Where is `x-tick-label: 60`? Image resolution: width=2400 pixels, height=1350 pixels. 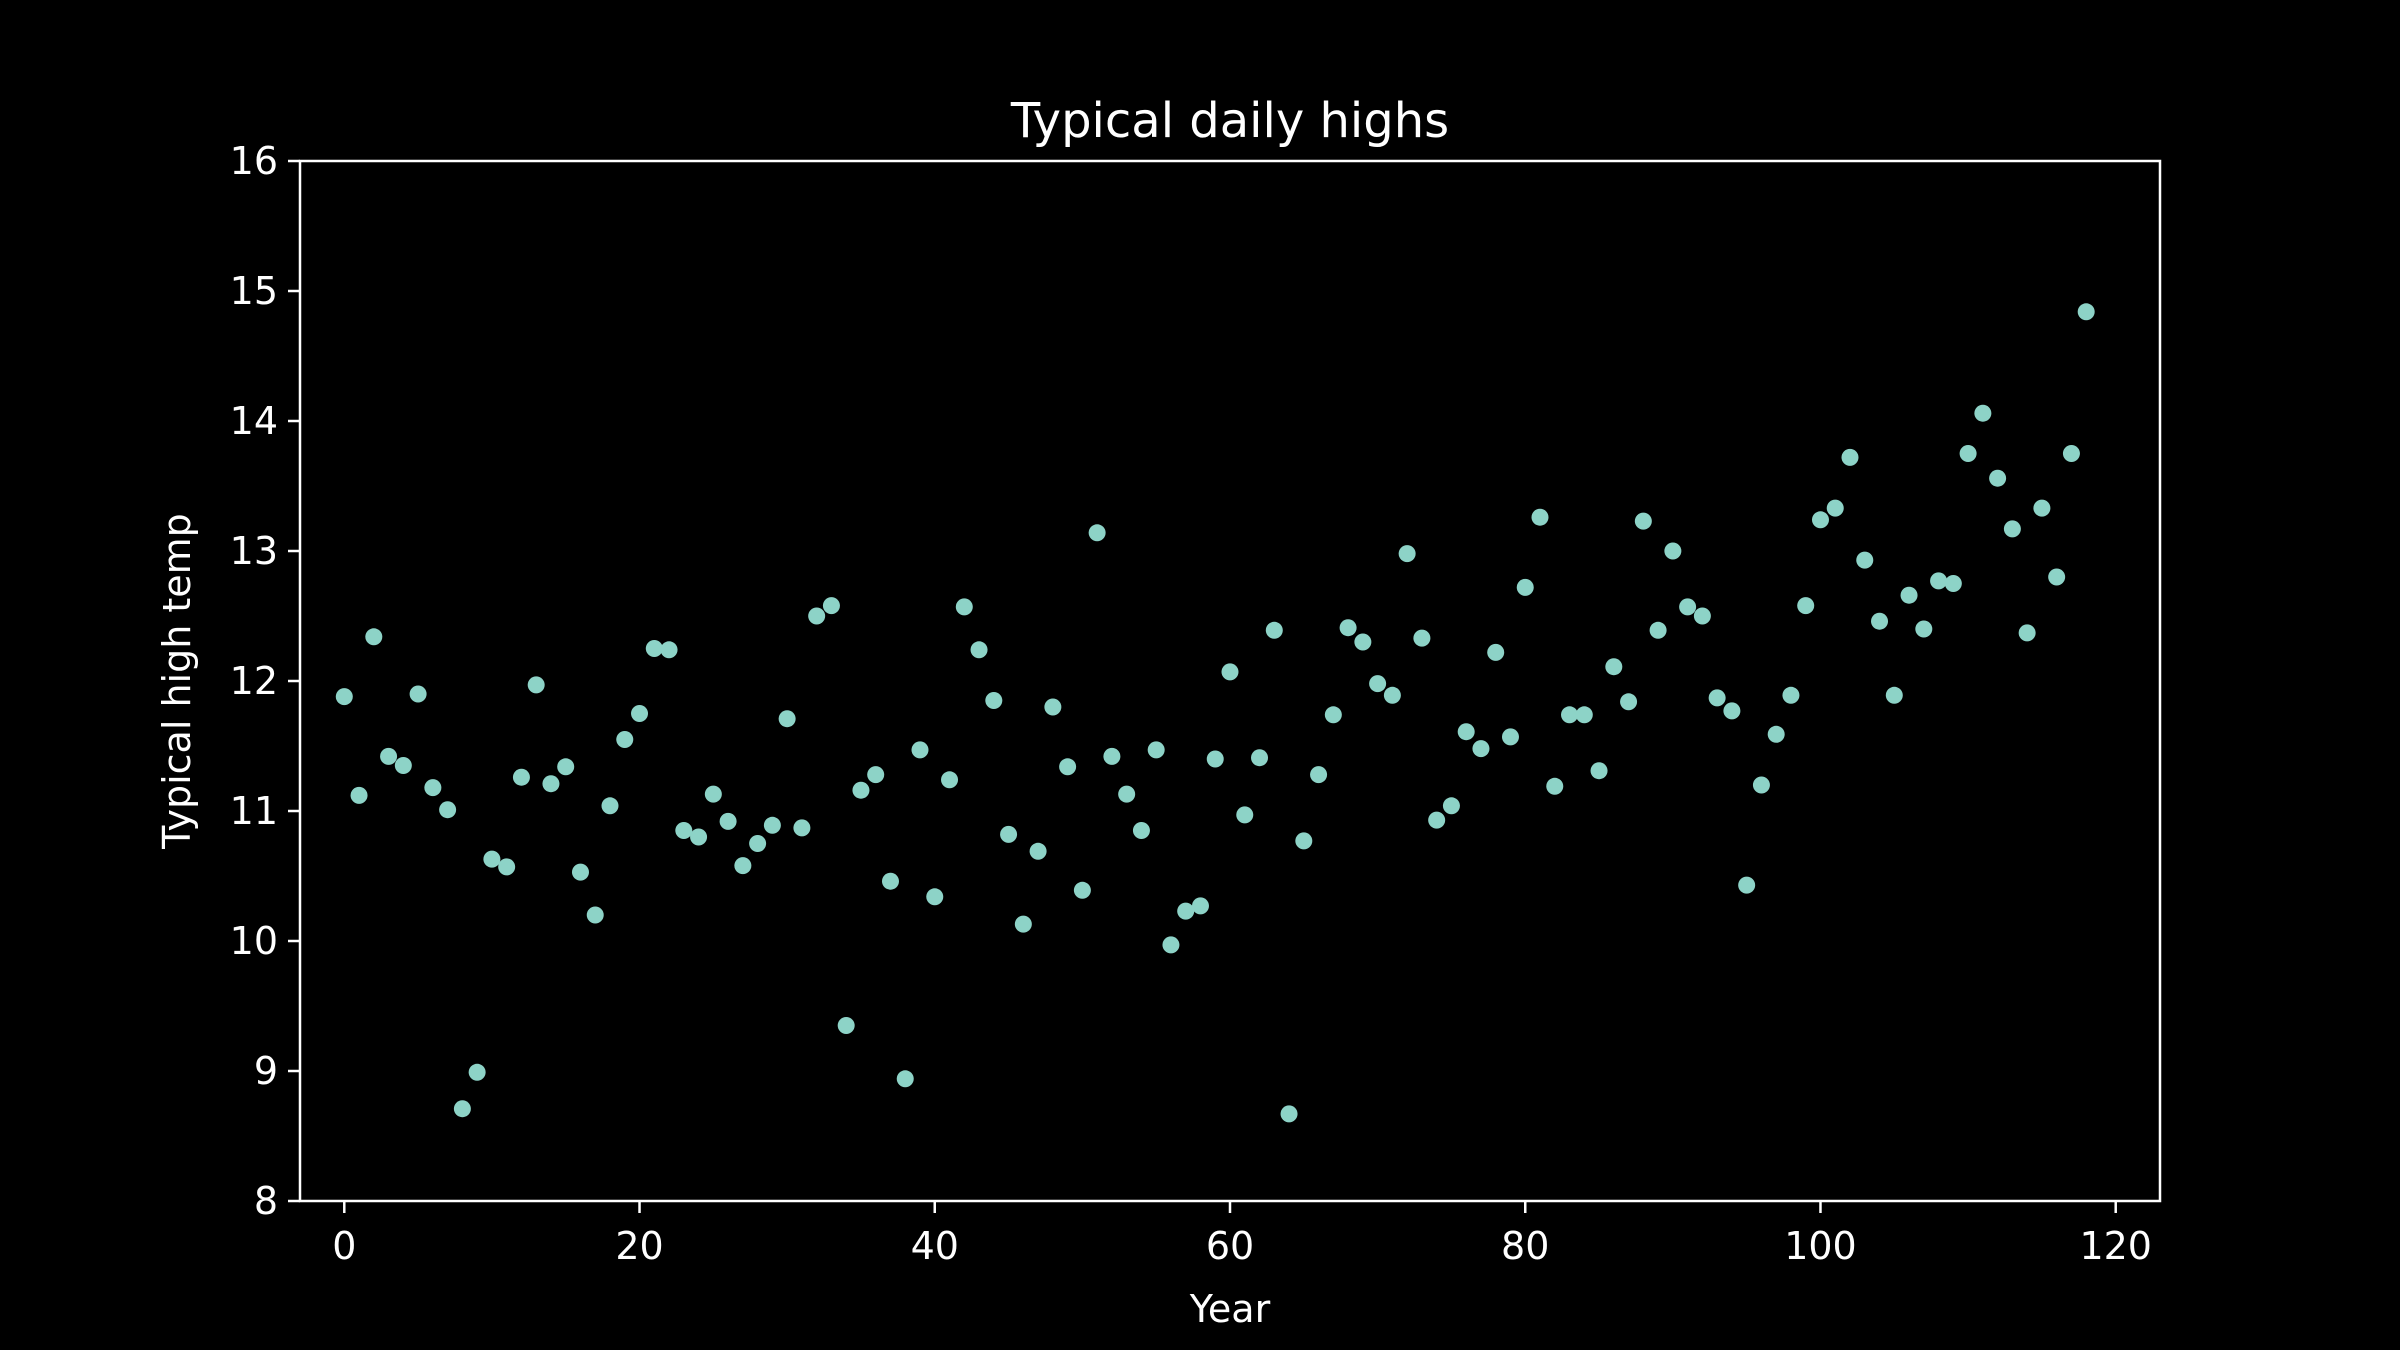
x-tick-label: 60 is located at coordinates (1230, 1246).